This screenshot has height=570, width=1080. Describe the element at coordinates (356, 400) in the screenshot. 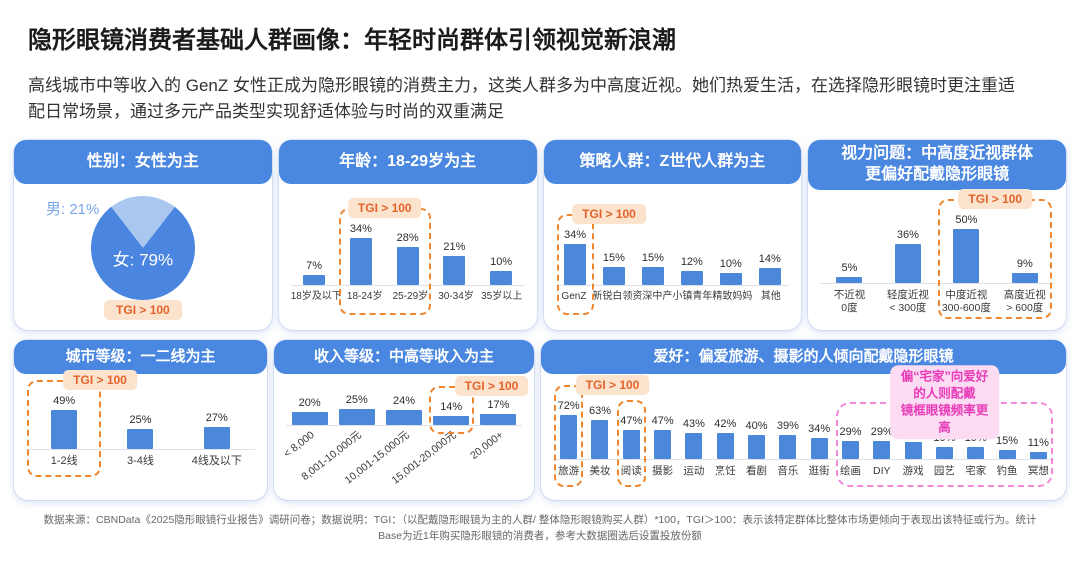

I see `bar-value-label: 25%` at that location.